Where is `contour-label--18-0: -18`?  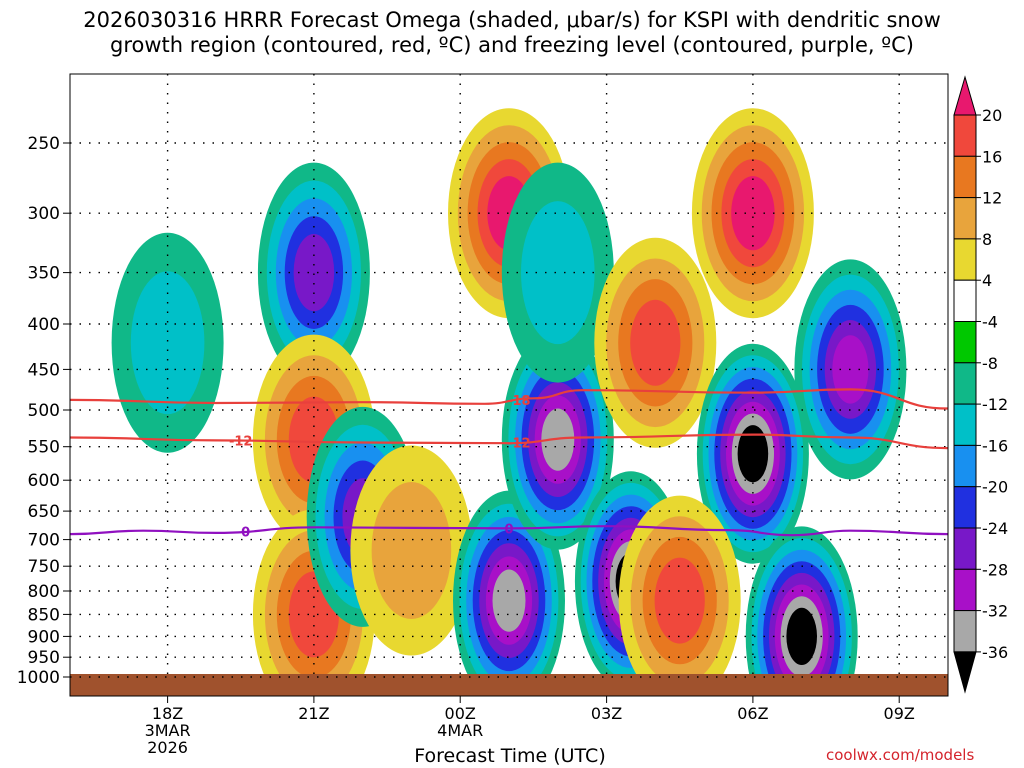 contour-label--18-0: -18 is located at coordinates (519, 401).